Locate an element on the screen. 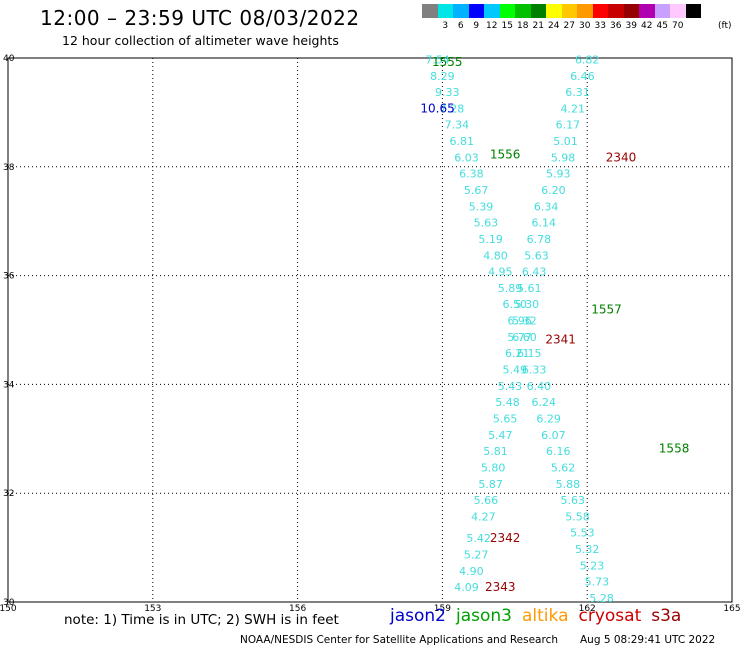 The height and width of the screenshot is (650, 740). data-point-label: 5.30 is located at coordinates (527, 304).